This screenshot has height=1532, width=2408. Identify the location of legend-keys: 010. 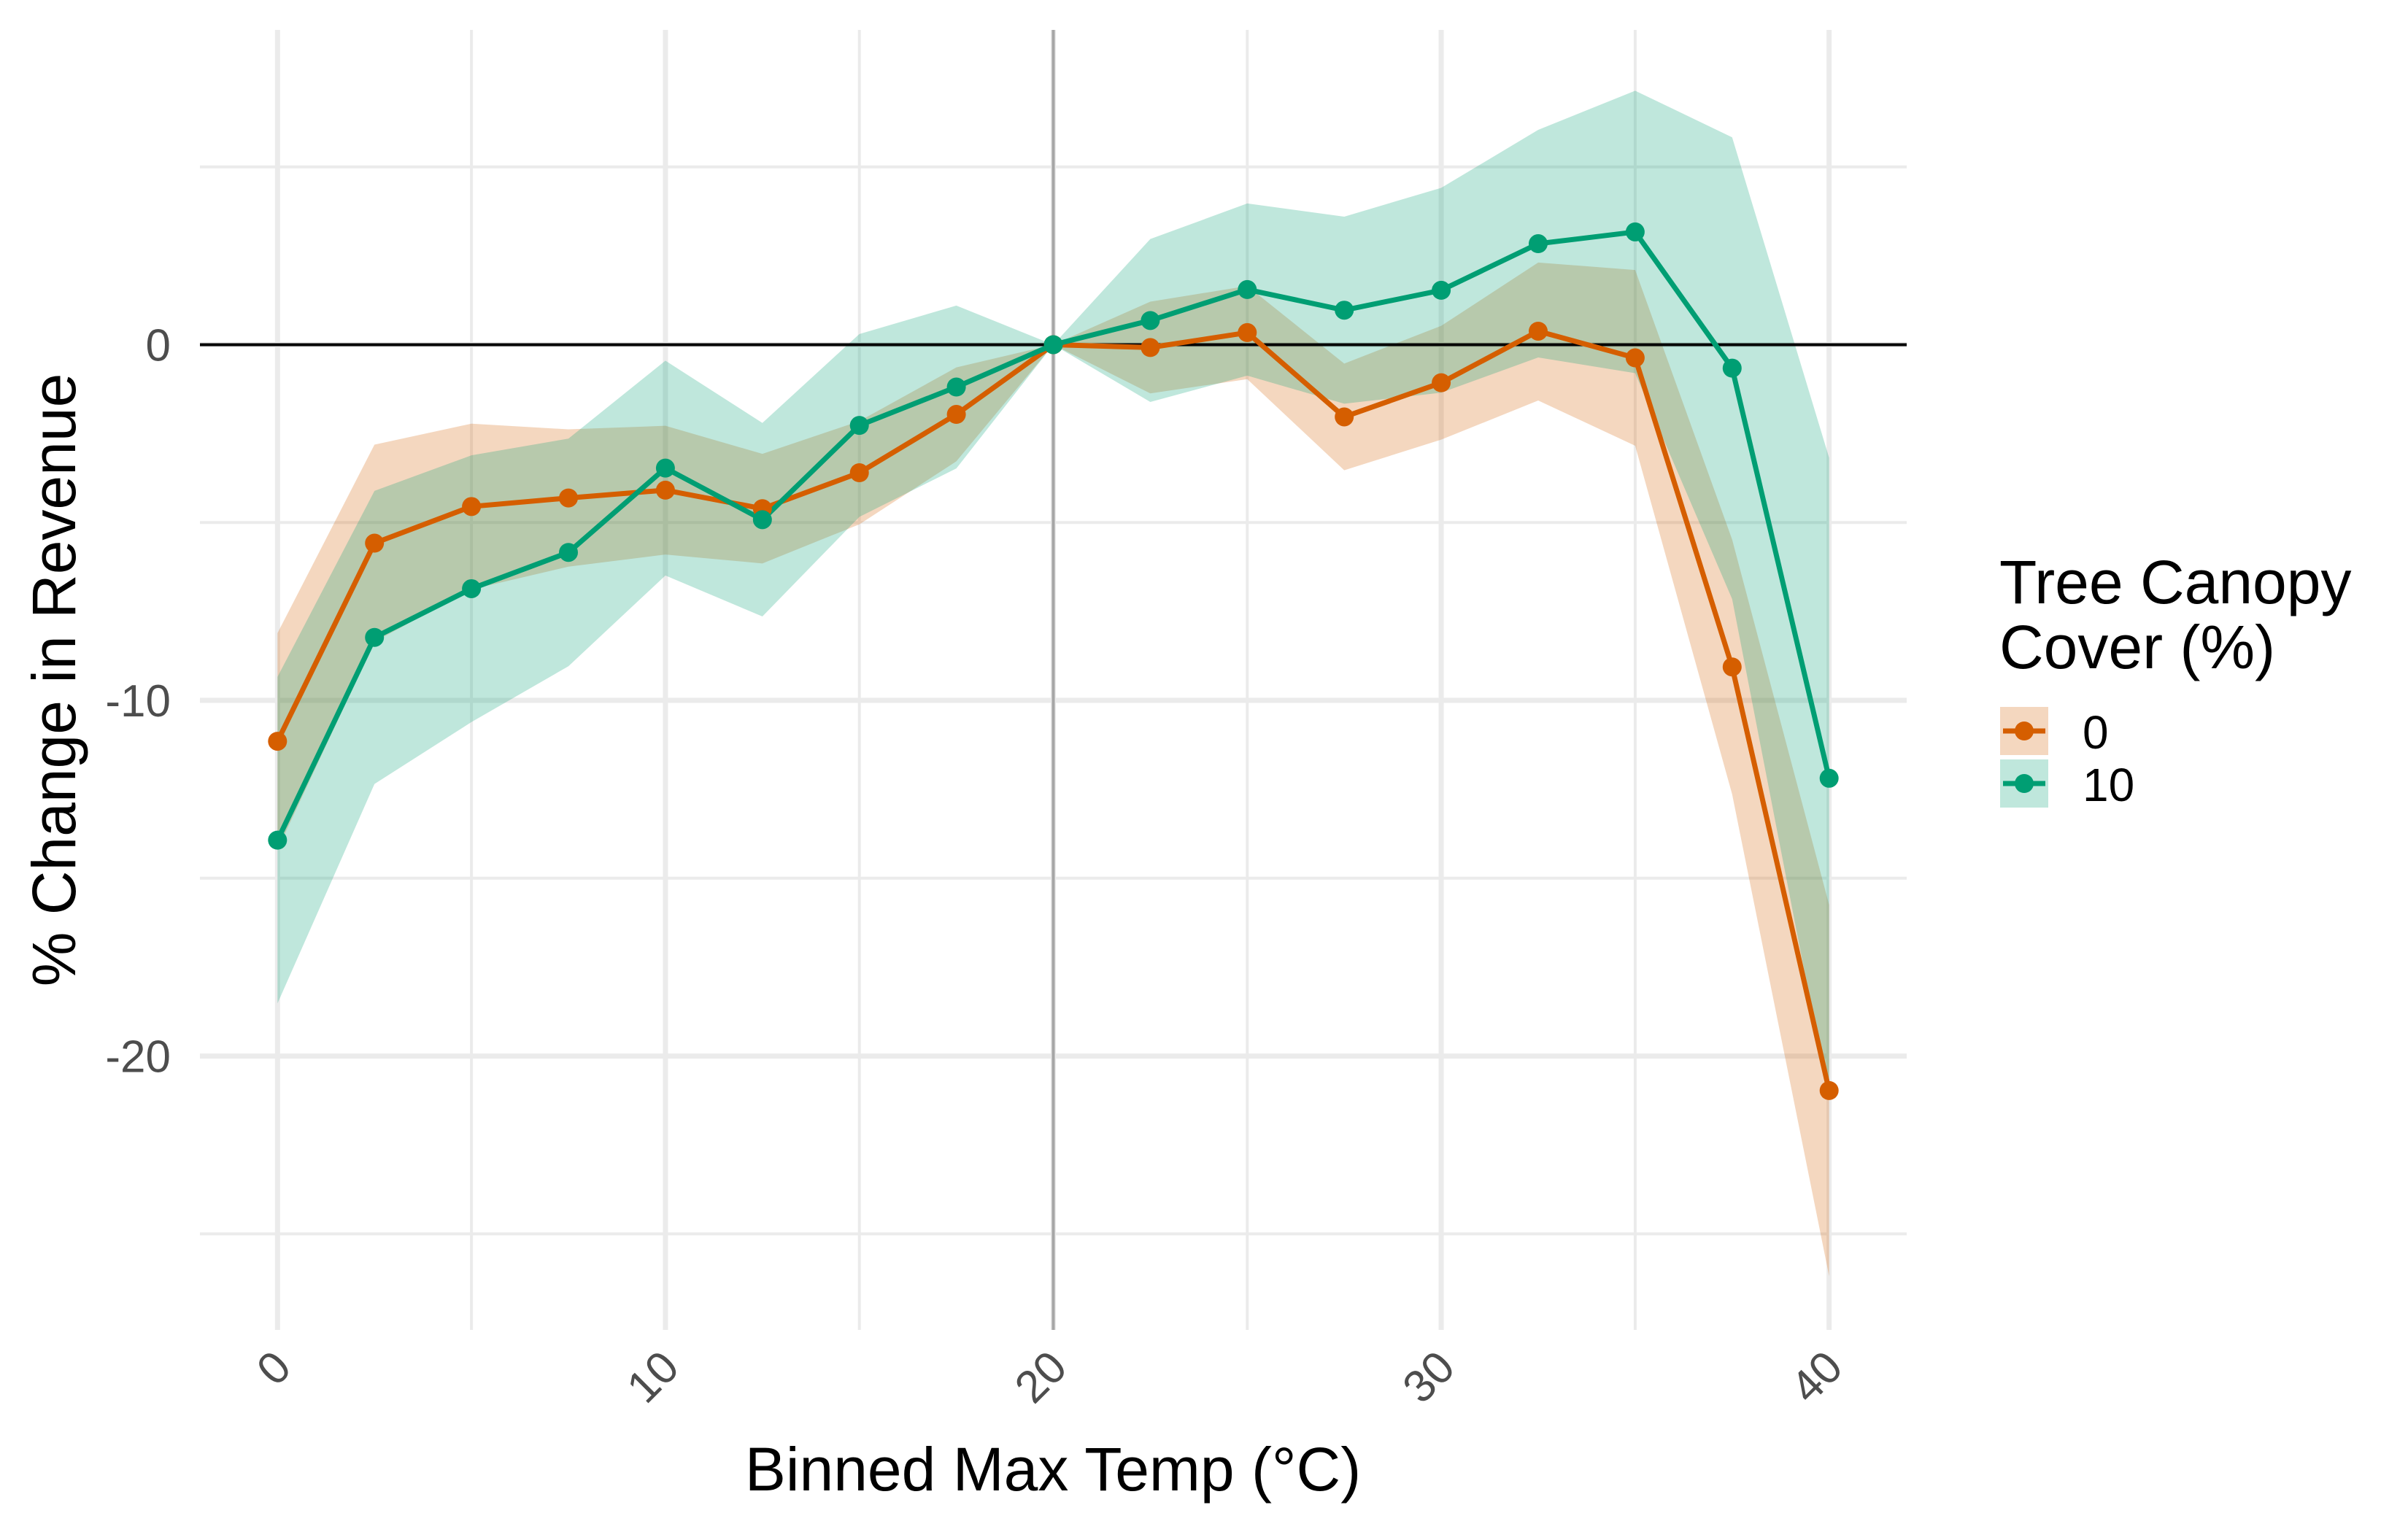
(2067, 759).